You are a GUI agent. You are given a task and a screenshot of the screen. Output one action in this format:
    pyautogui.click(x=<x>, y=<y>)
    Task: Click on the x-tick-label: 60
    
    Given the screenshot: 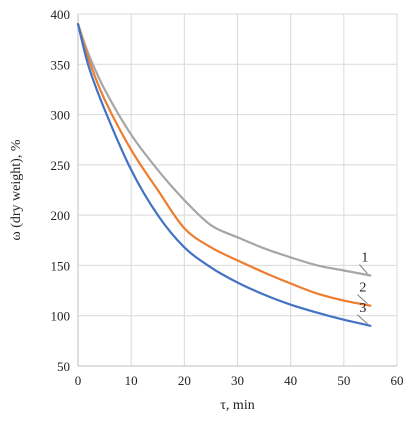 What is the action you would take?
    pyautogui.click(x=397, y=380)
    